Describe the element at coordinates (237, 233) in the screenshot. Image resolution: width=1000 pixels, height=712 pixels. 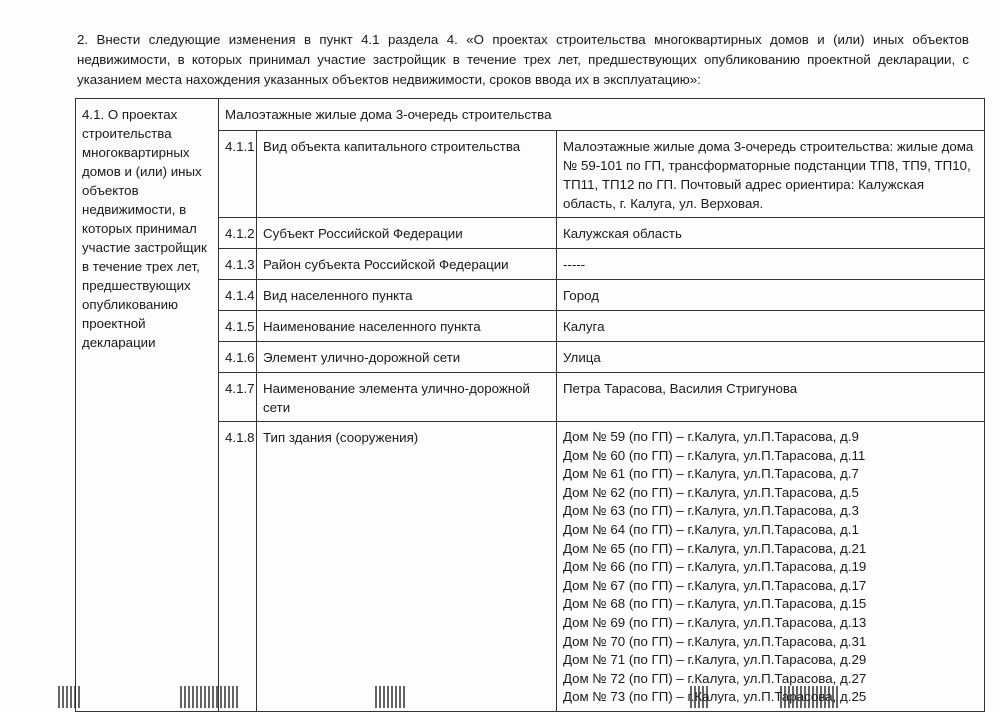
I see `row-number: 4.1.2` at that location.